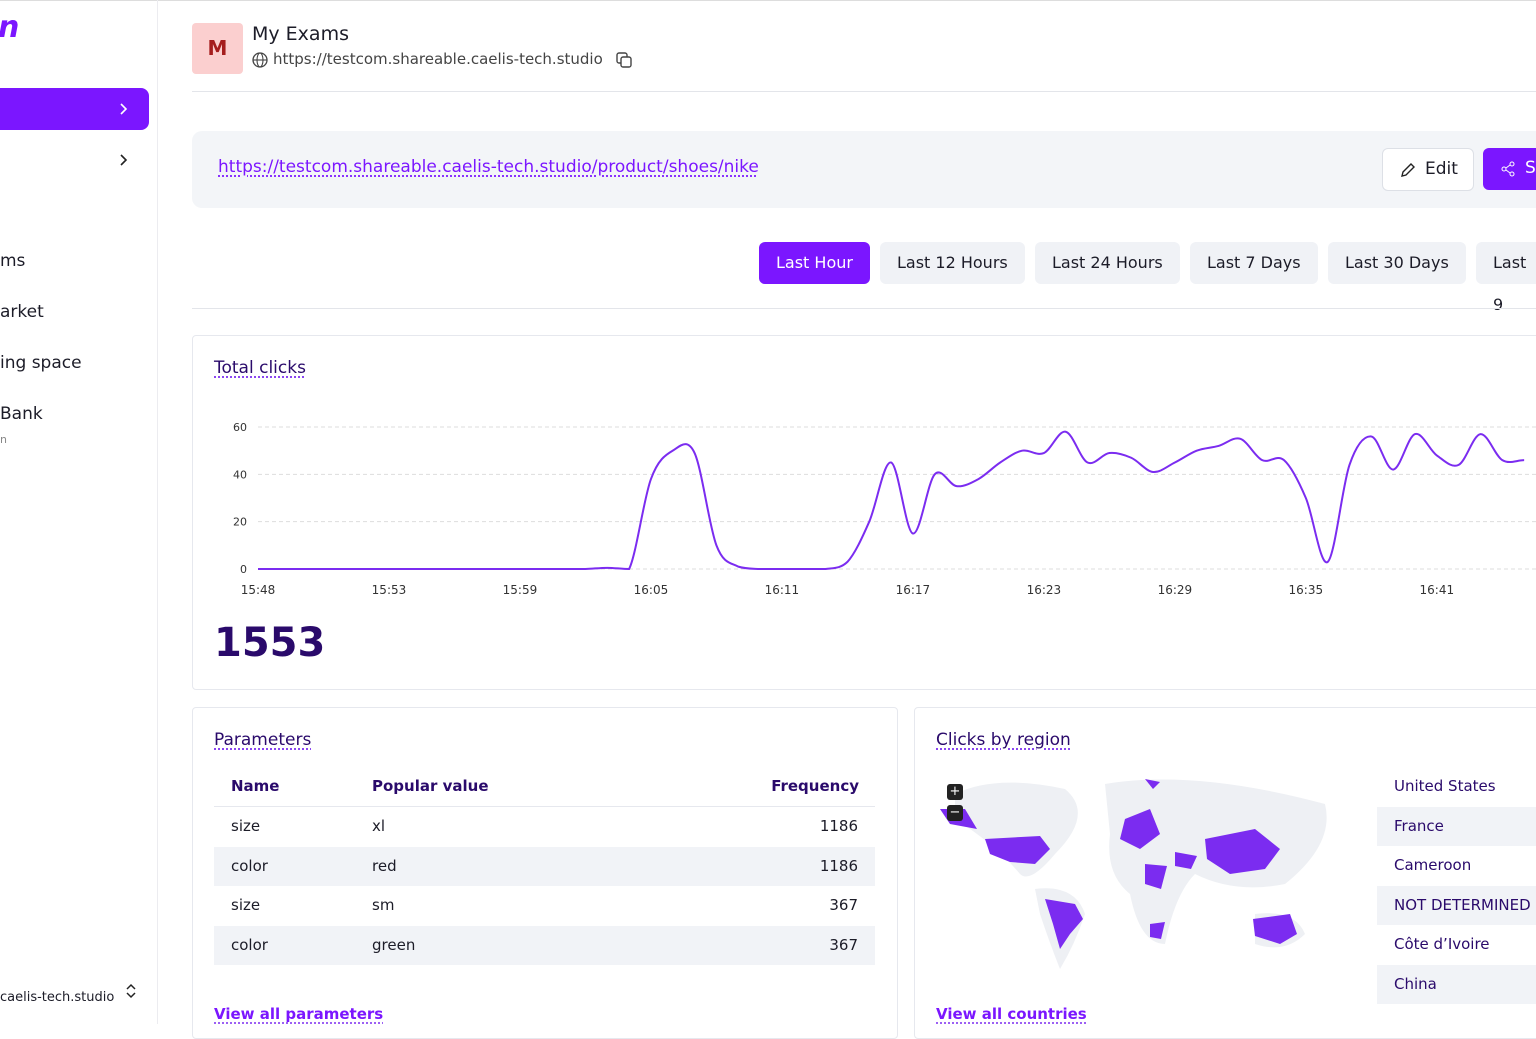 The height and width of the screenshot is (1039, 1536). Describe the element at coordinates (217, 48) in the screenshot. I see `avatar: M` at that location.